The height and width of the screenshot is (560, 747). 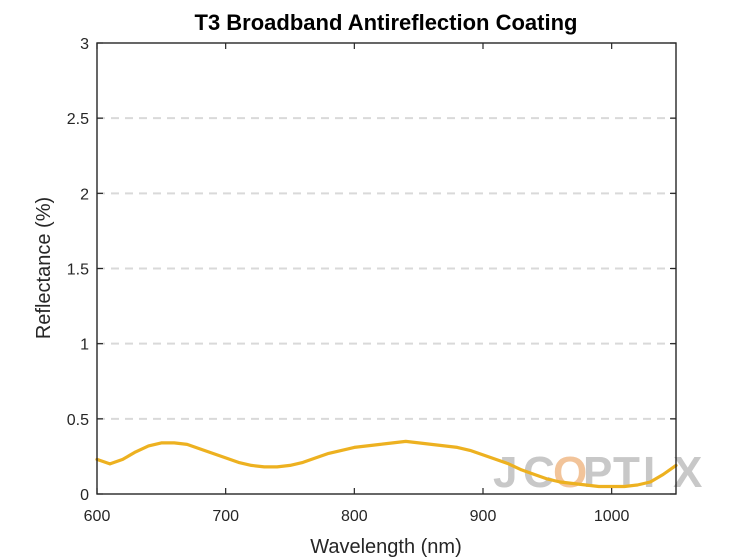 I want to click on watermark-letter: I, so click(x=649, y=472).